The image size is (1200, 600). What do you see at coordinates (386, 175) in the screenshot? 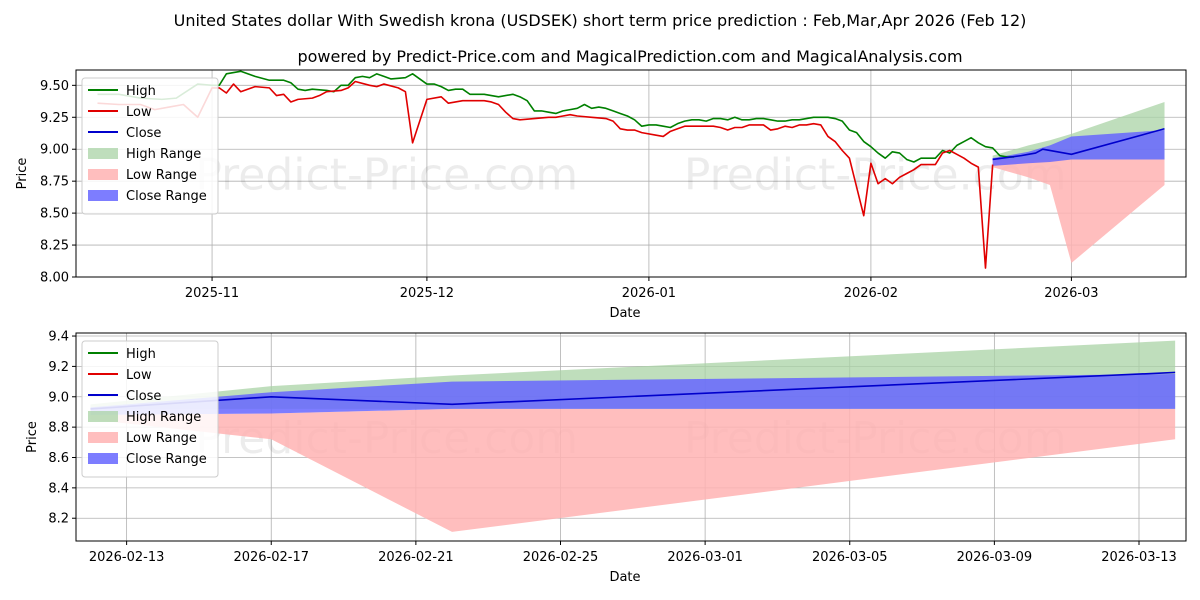
I see `watermark-text: Predict-Price.com` at bounding box center [386, 175].